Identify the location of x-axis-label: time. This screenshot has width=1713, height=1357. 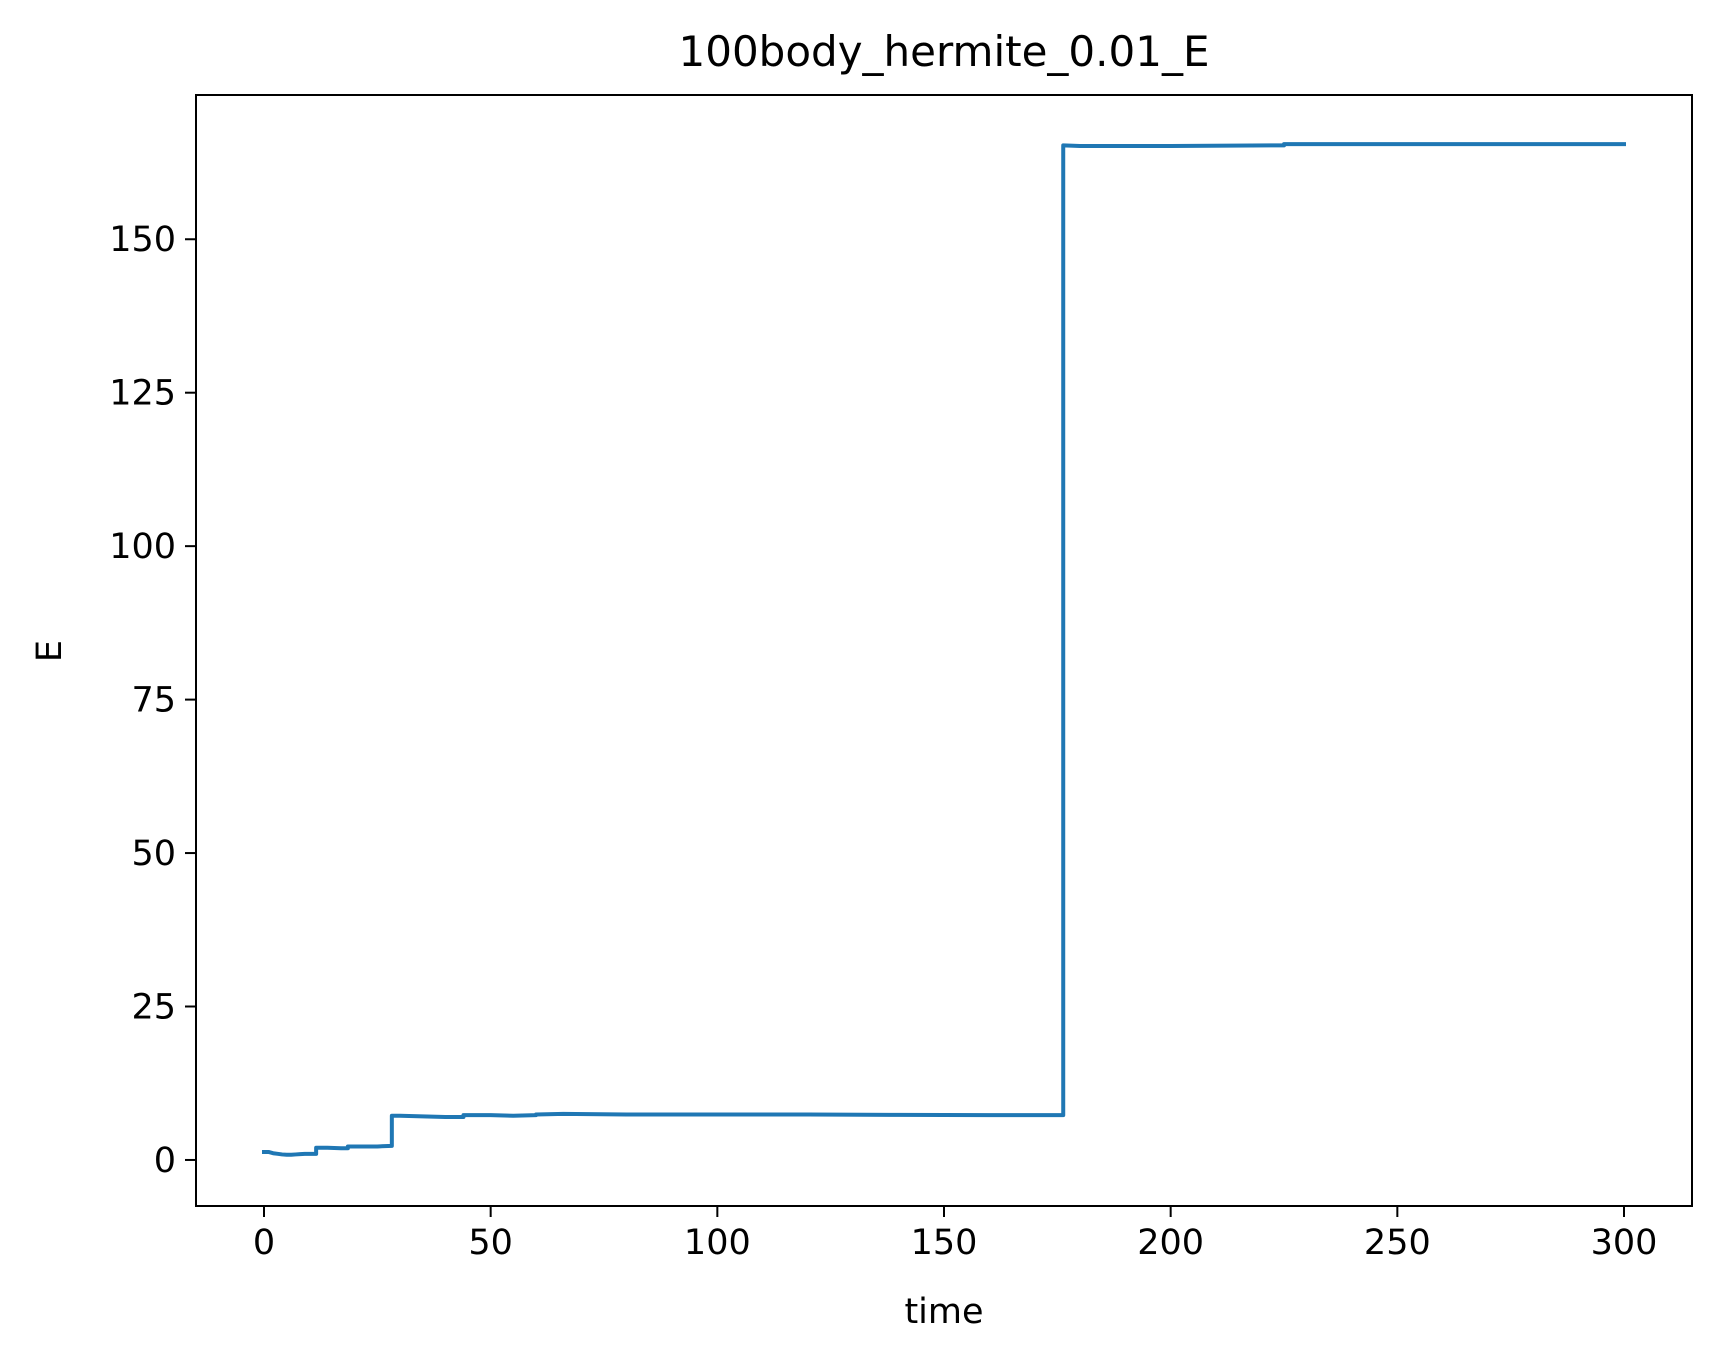
(943, 1312).